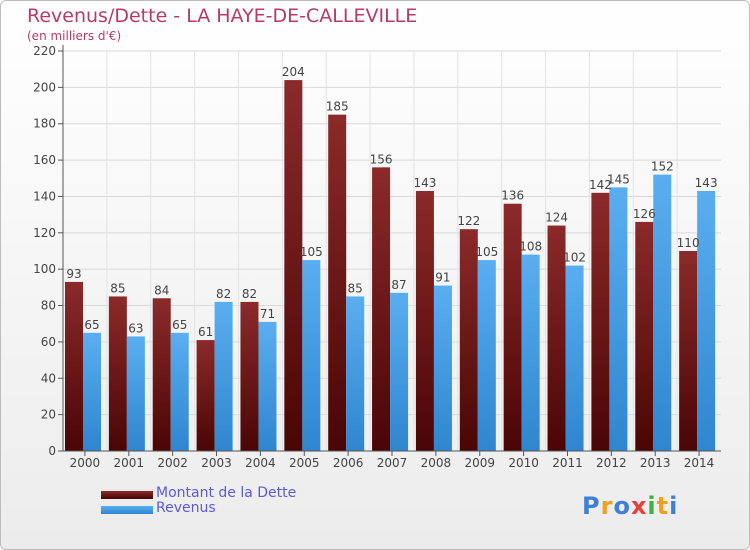 Image resolution: width=750 pixels, height=550 pixels. Describe the element at coordinates (644, 214) in the screenshot. I see `data-label-dette: 126` at that location.